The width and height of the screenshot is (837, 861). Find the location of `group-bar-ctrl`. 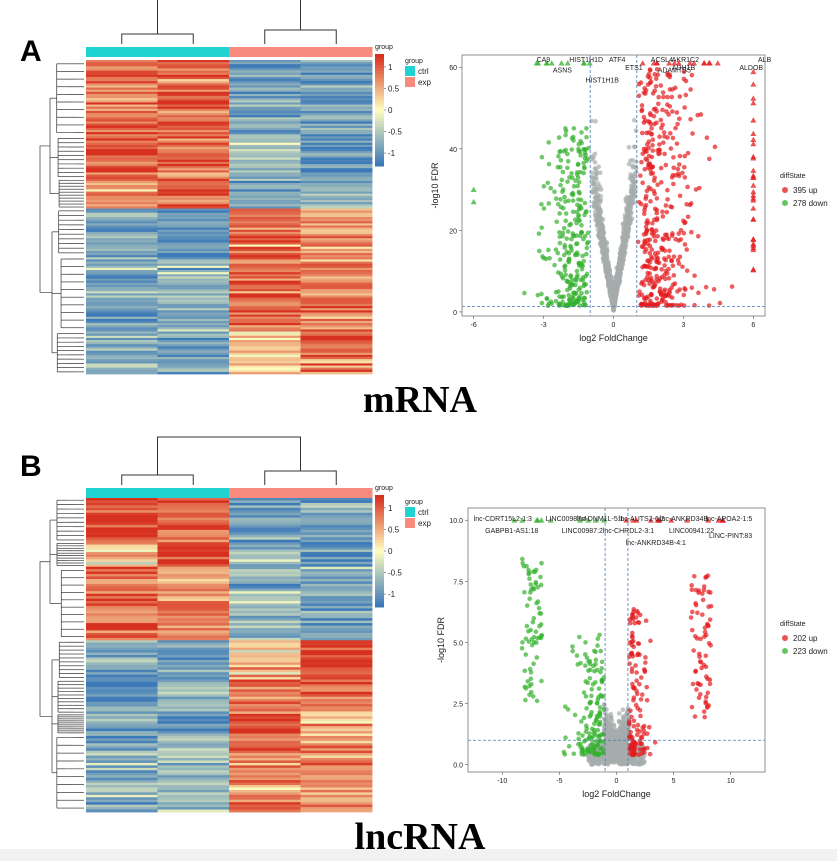

group-bar-ctrl is located at coordinates (122, 52).